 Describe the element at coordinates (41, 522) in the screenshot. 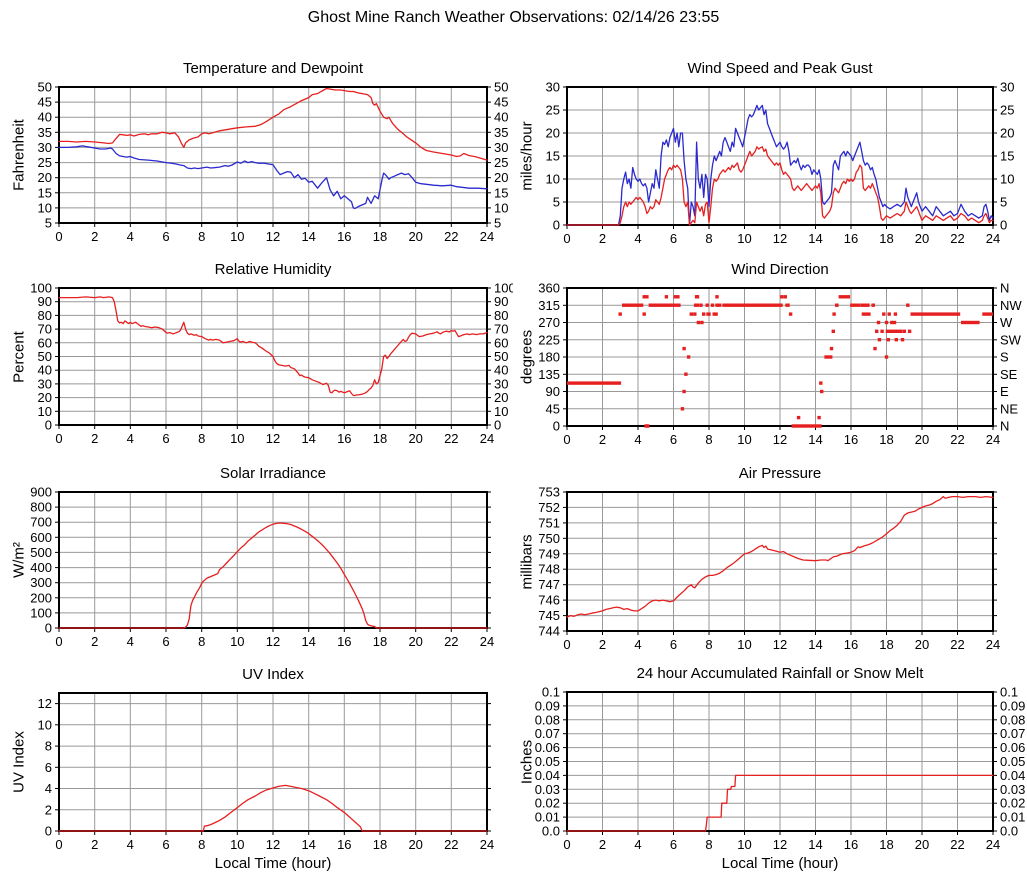

I see `svg-text: 700` at that location.